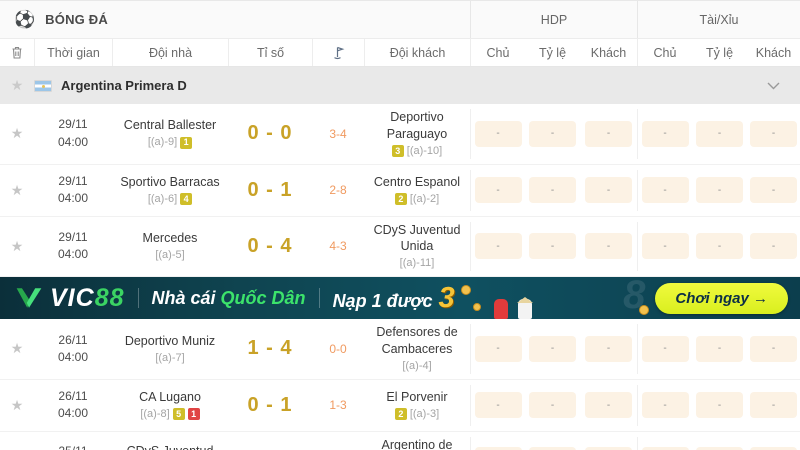 The height and width of the screenshot is (450, 800). Describe the element at coordinates (397, 151) in the screenshot. I see `yellow-card-badge: 3` at that location.